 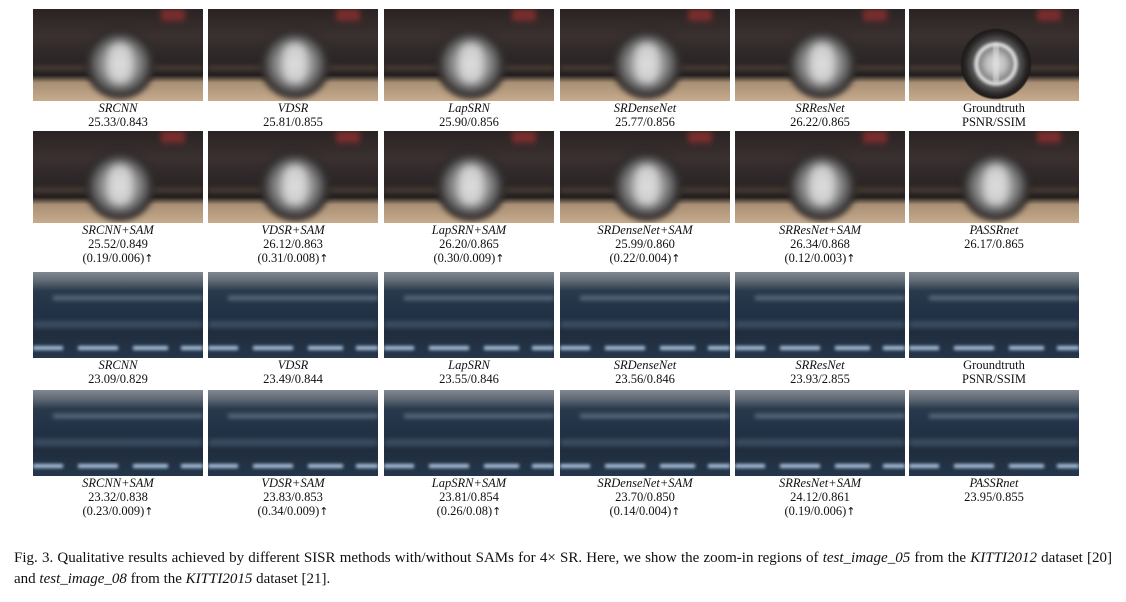 I want to click on figure-panel: SRDenseNet+SAM 23.70/0.850 (0.14/0.004)↑, so click(x=645, y=454).